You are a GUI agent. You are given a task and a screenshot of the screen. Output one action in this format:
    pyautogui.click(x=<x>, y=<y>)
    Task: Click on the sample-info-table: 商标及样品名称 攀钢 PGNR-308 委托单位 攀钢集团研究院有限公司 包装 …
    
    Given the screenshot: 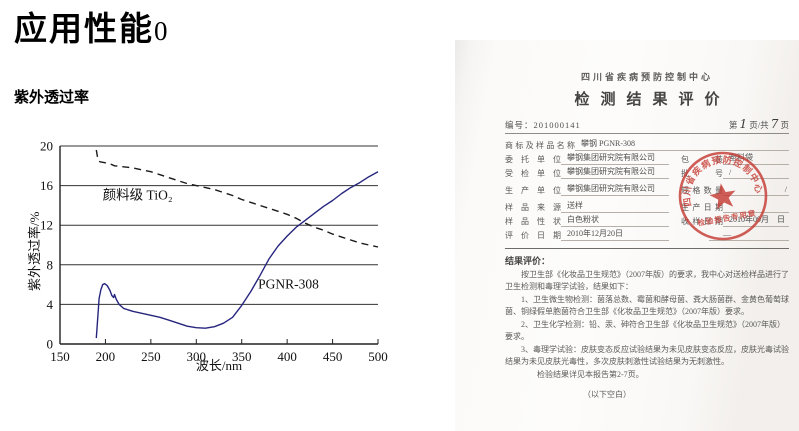 What is the action you would take?
    pyautogui.click(x=647, y=189)
    